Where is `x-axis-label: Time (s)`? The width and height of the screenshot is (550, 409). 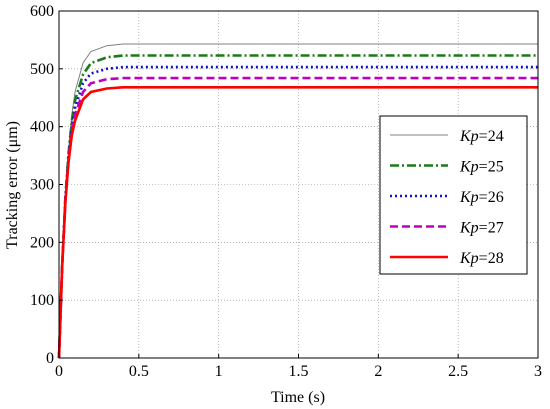 x-axis-label: Time (s) is located at coordinates (298, 397).